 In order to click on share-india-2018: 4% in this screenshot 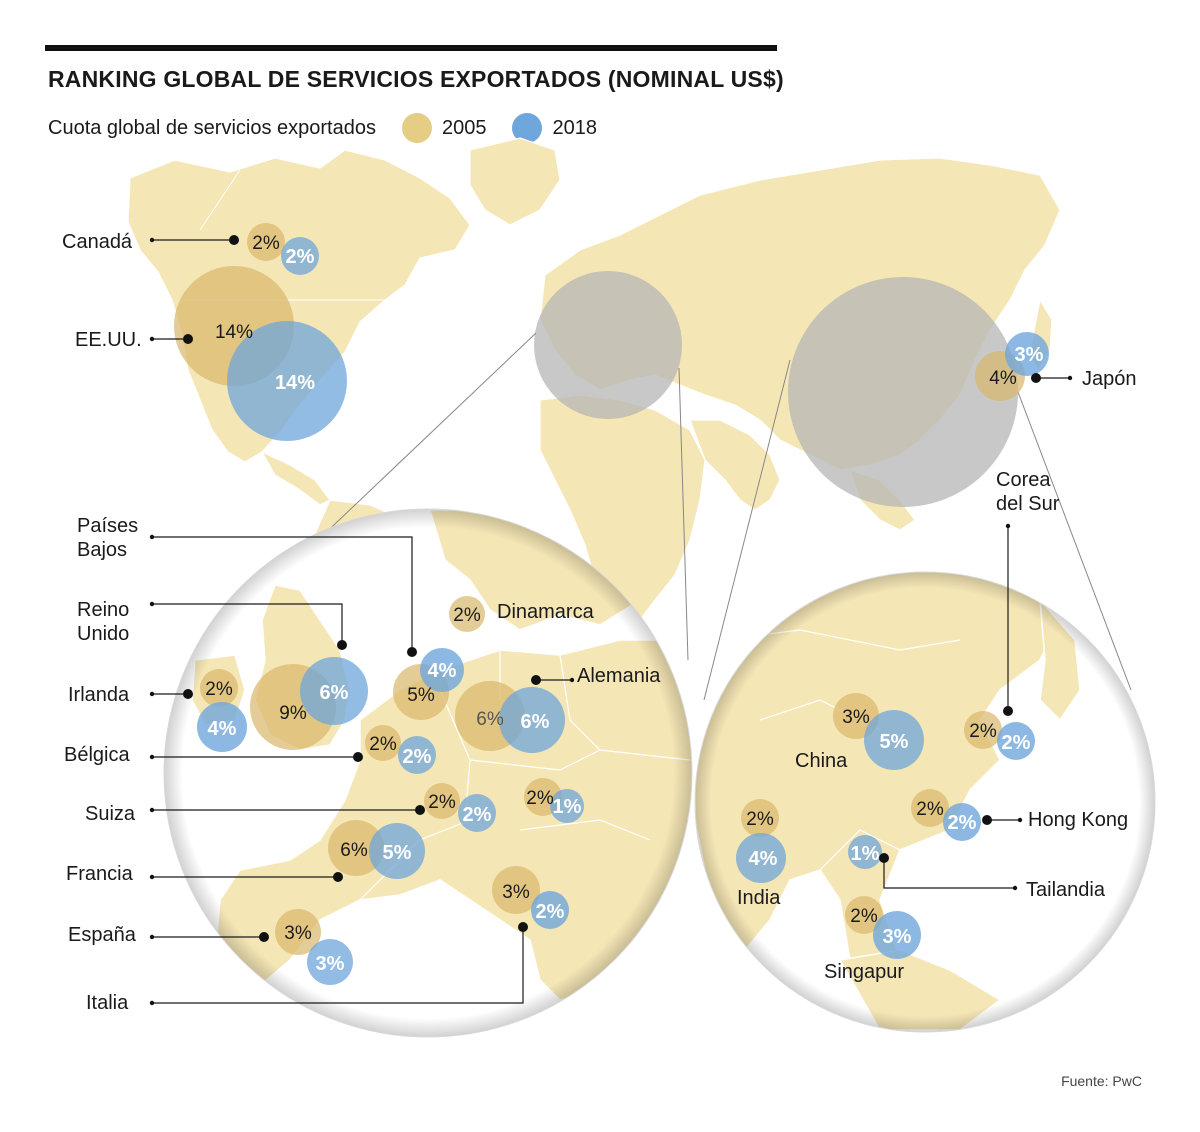, I will do `click(763, 859)`.